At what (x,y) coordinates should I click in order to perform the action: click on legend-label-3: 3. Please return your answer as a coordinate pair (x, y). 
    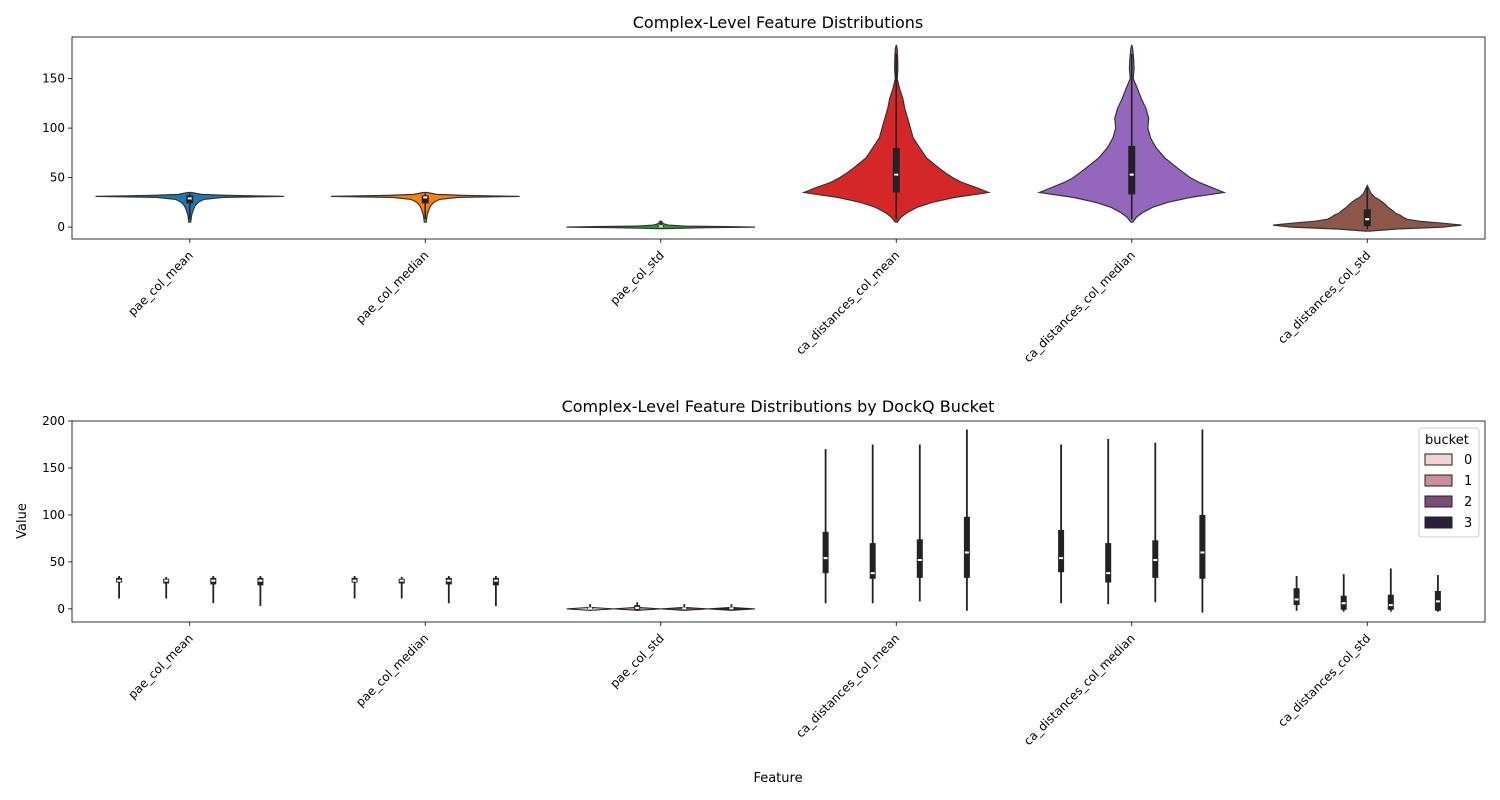
    Looking at the image, I should click on (1468, 523).